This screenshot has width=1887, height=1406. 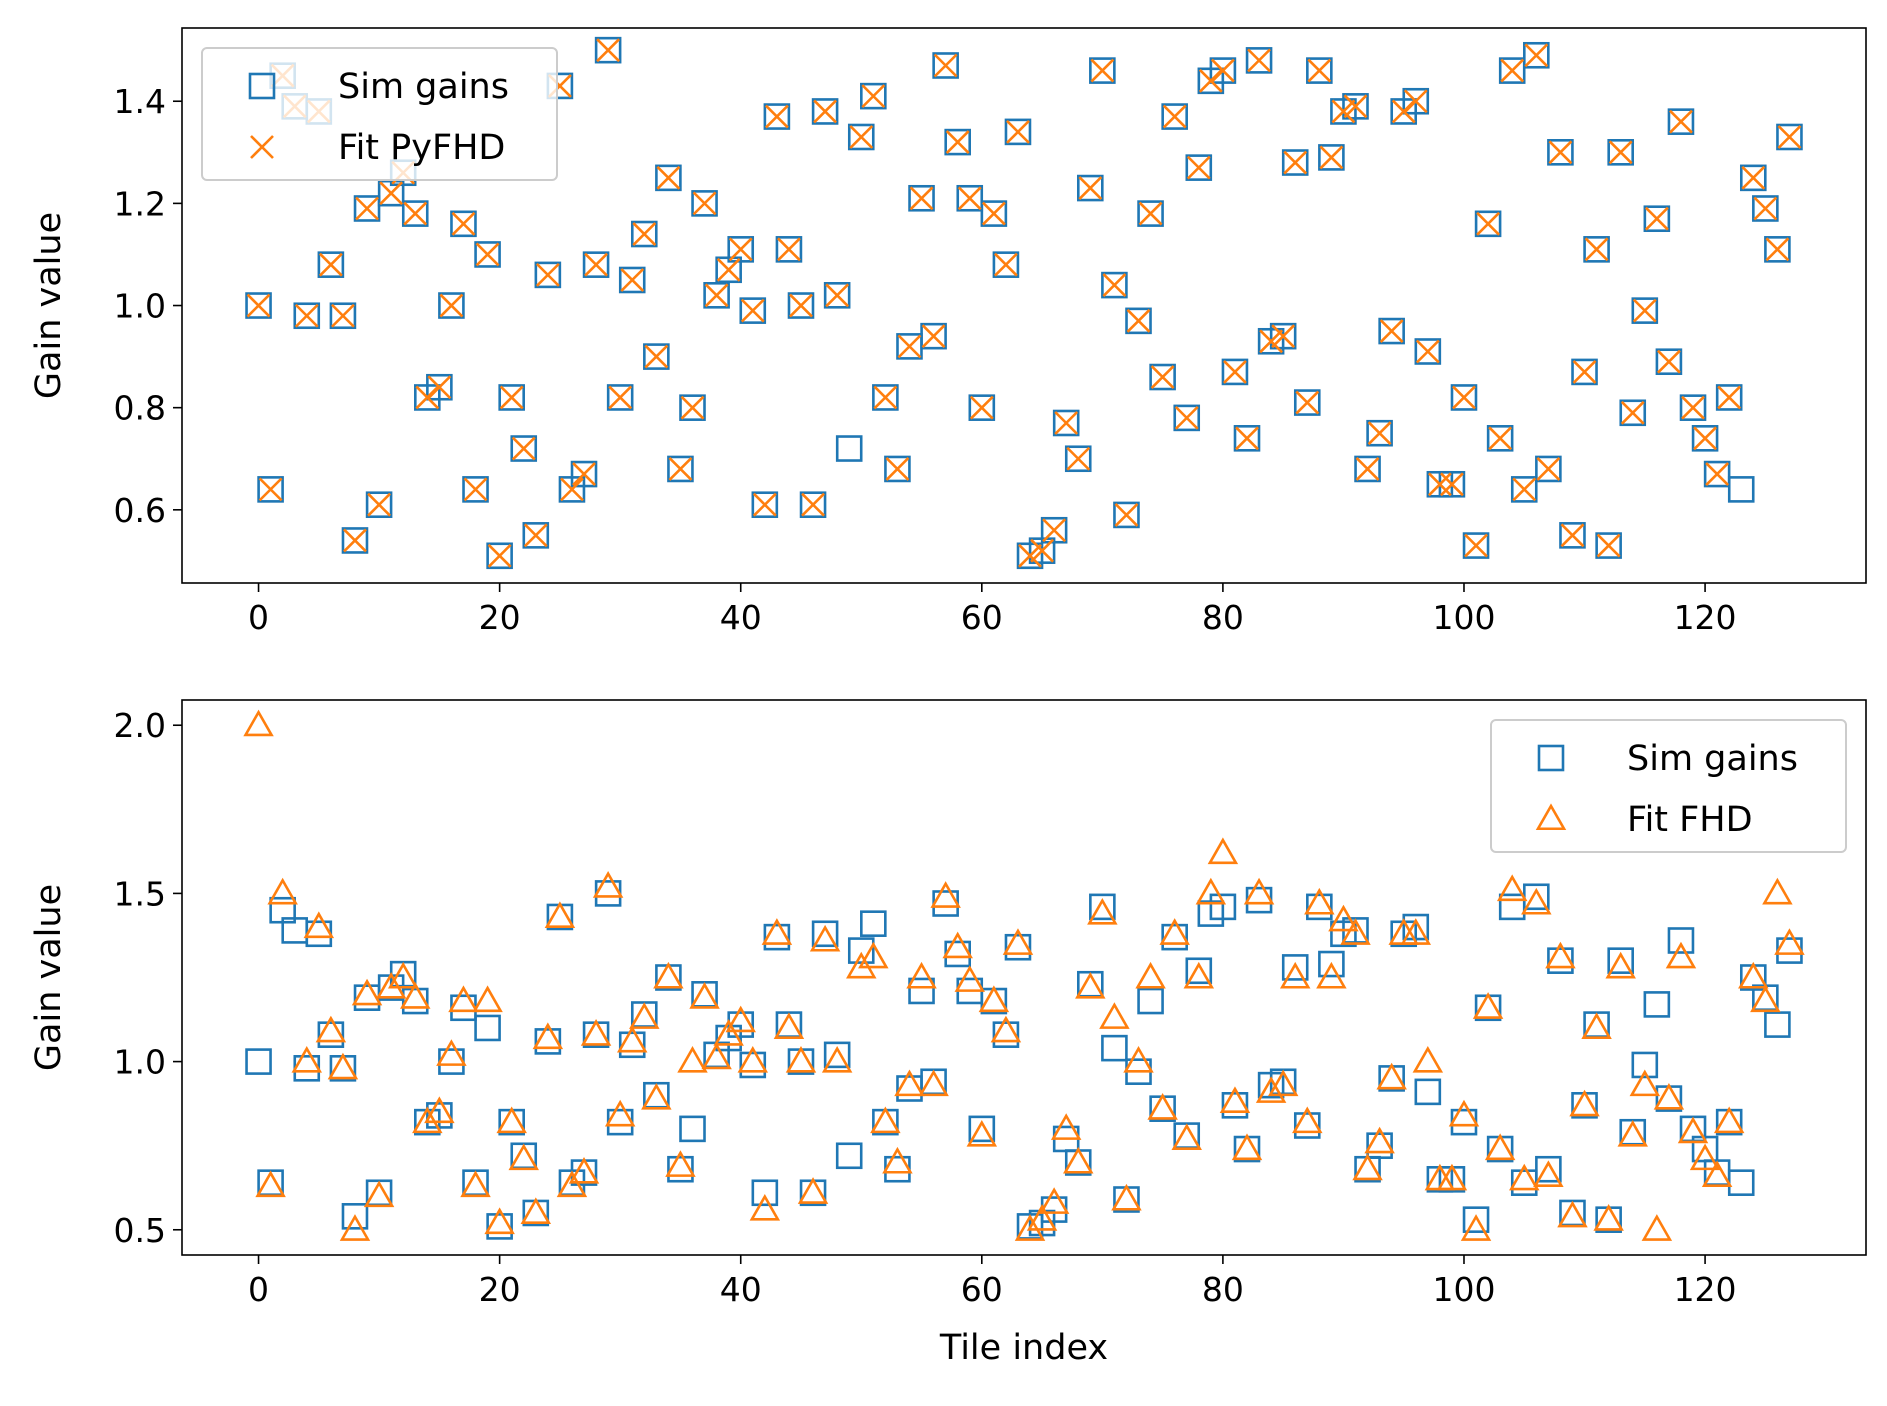 I want to click on x-tick-label: 100, so click(x=1463, y=1289).